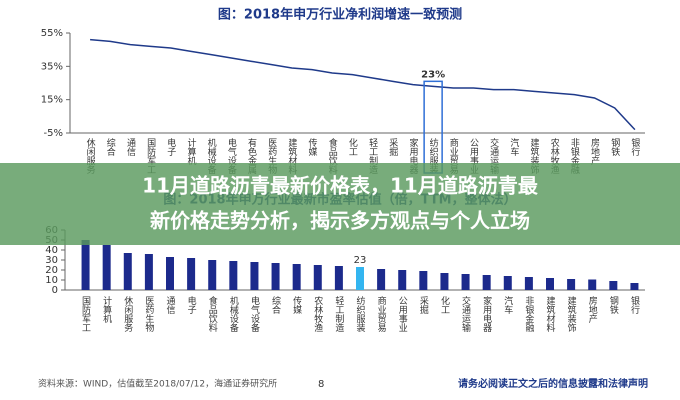  Describe the element at coordinates (51, 270) in the screenshot. I see `y-tick-label: 20` at that location.